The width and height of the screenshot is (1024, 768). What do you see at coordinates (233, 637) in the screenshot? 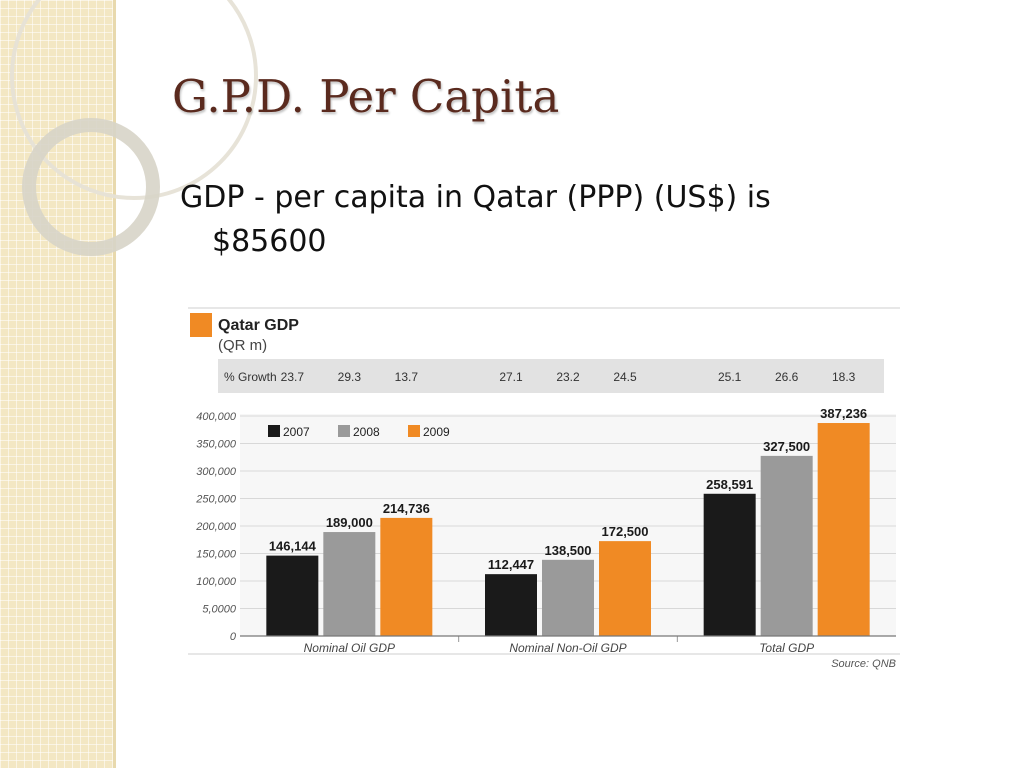
I see `y-tick-label: 0` at bounding box center [233, 637].